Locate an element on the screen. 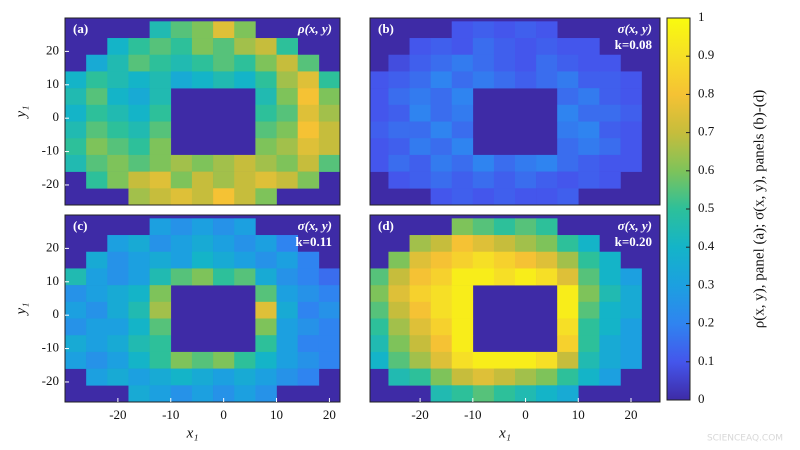 This screenshot has height=450, width=800. x-tick-label: -20 is located at coordinates (419, 414).